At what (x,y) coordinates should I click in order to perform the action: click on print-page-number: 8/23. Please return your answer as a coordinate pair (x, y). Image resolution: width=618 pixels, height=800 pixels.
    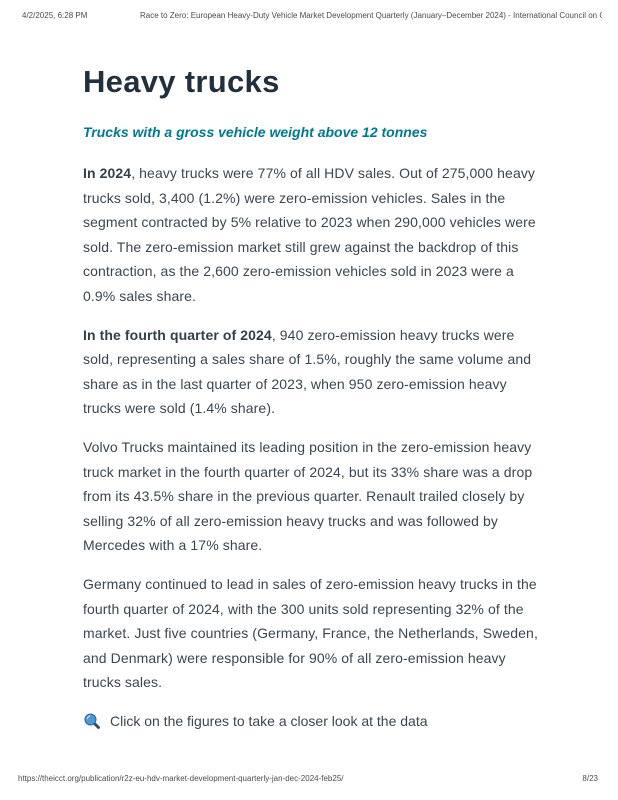
    Looking at the image, I should click on (590, 778).